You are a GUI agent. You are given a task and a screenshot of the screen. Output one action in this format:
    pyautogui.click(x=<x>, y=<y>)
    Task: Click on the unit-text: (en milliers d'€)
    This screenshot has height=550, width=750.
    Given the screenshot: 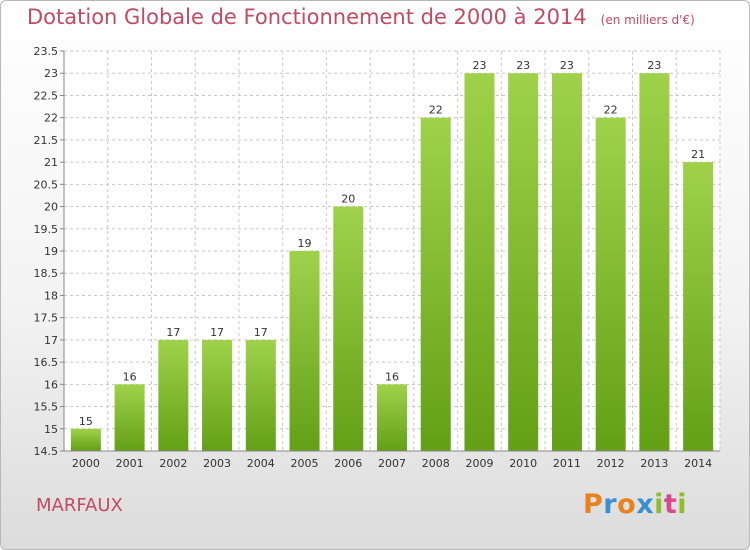 What is the action you would take?
    pyautogui.click(x=647, y=20)
    